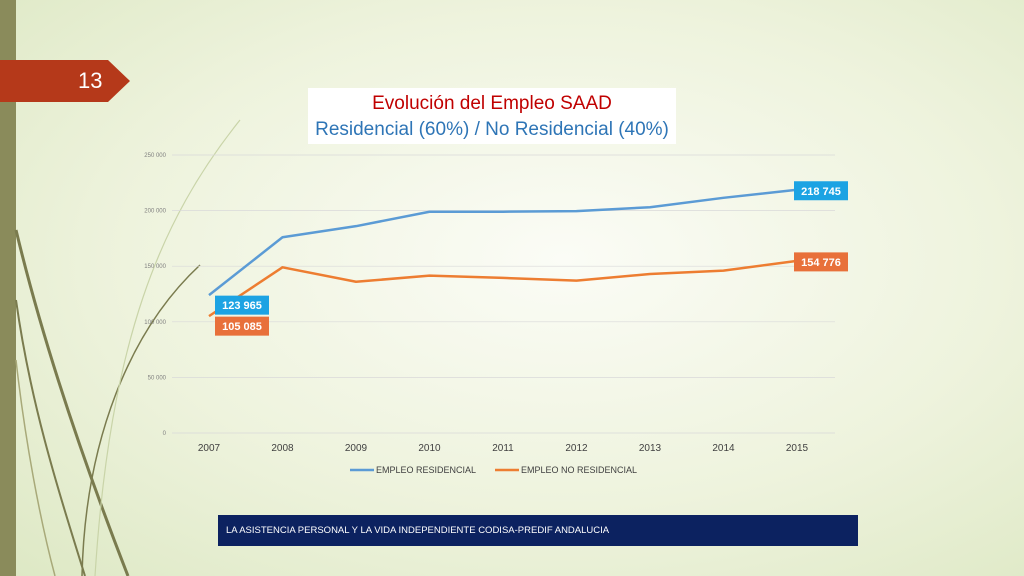  What do you see at coordinates (650, 448) in the screenshot?
I see `x-tick-label: 2013` at bounding box center [650, 448].